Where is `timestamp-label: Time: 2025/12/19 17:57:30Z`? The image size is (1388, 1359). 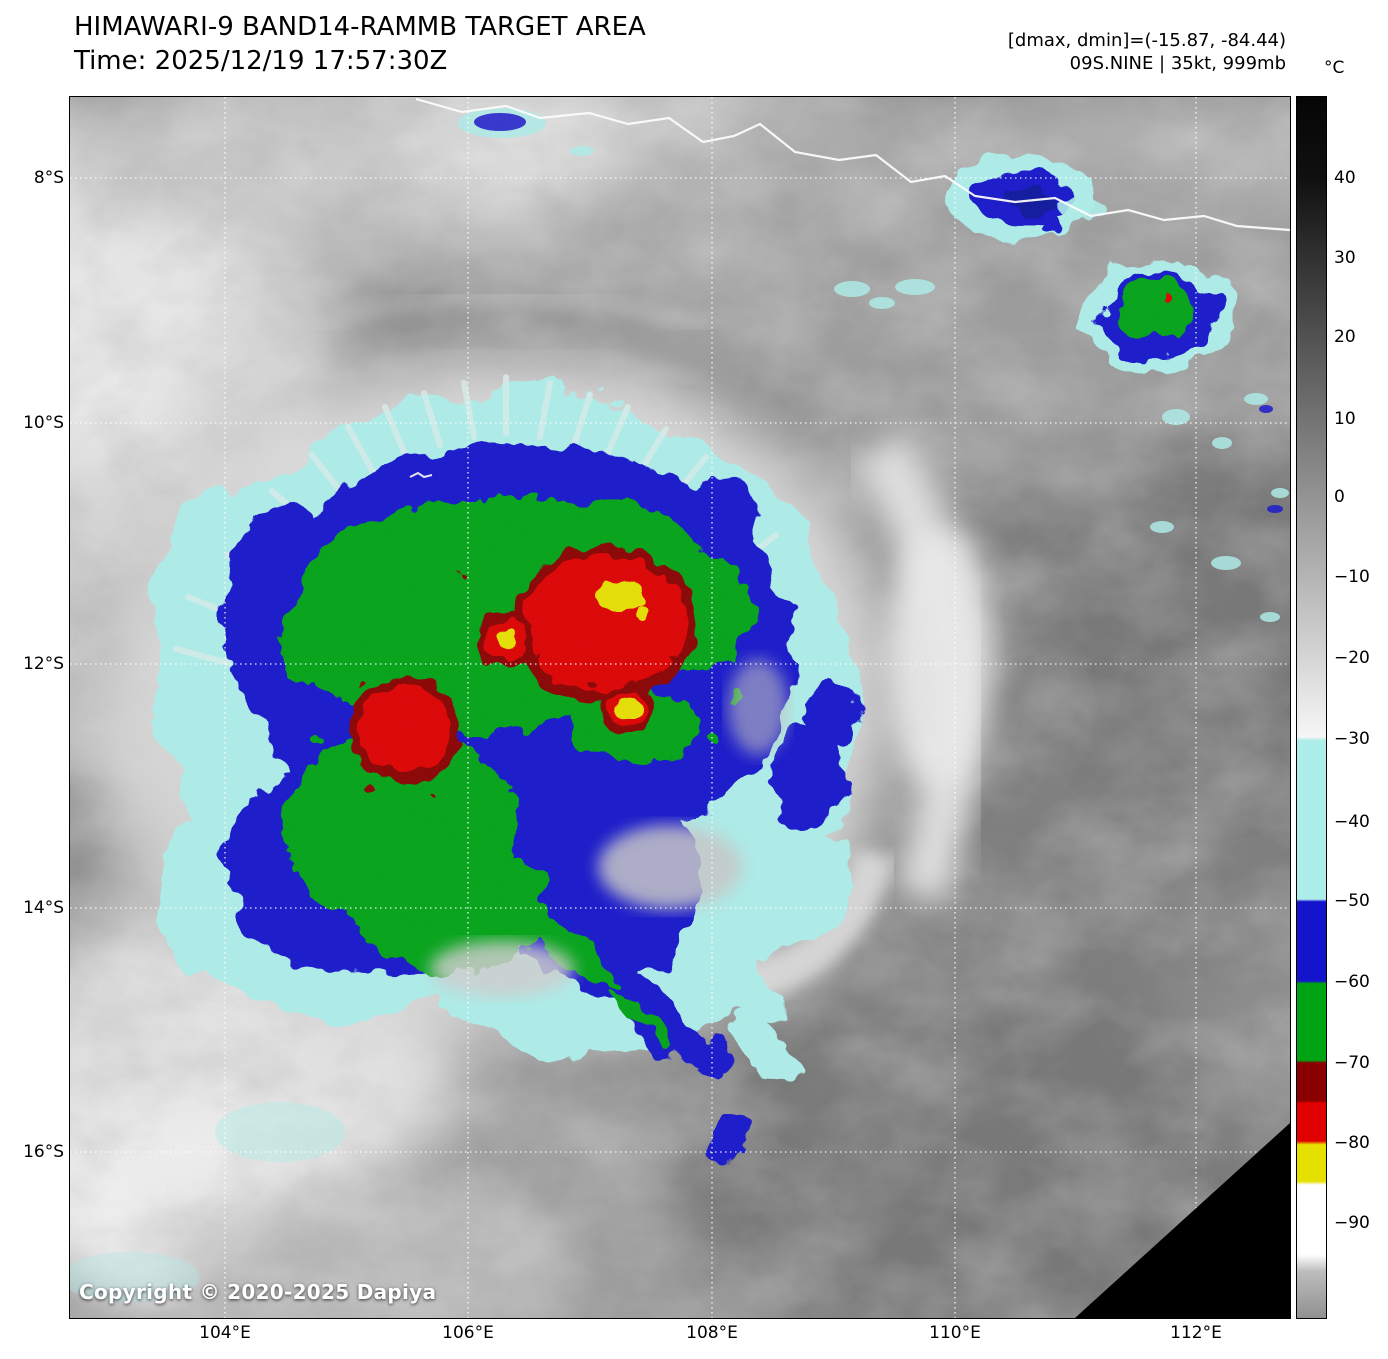
timestamp-label: Time: 2025/12/19 17:57:30Z is located at coordinates (261, 61).